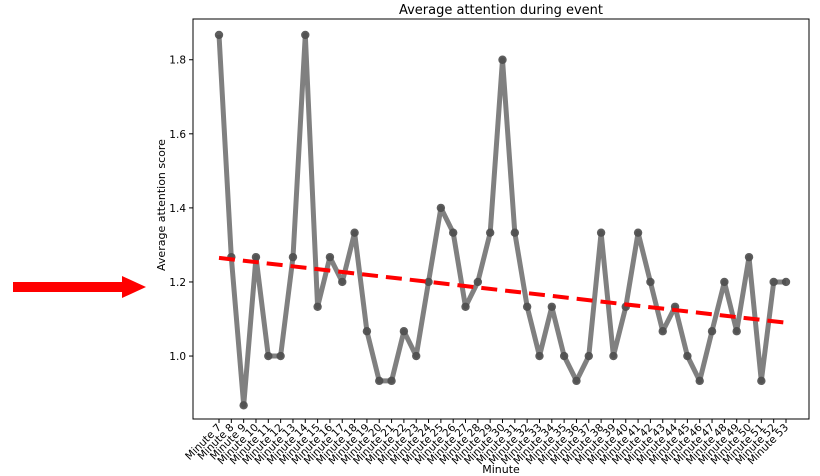 The width and height of the screenshot is (820, 476). I want to click on chart-title: Average attention during event, so click(501, 10).